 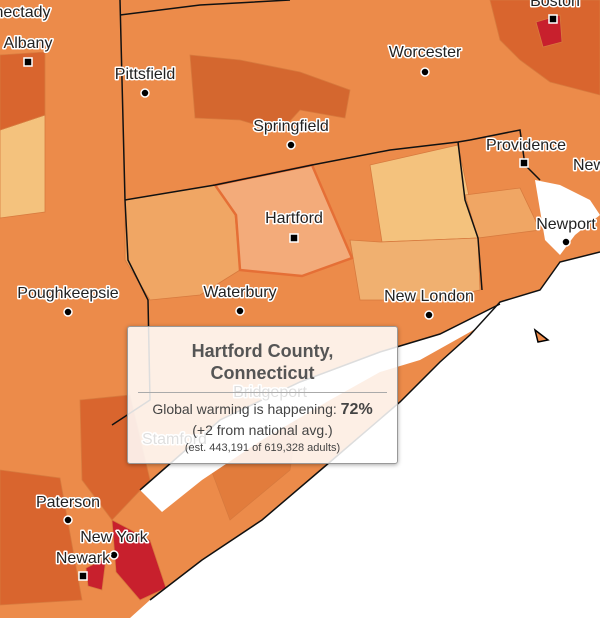 I want to click on ct-ri-border, so click(x=470, y=216).